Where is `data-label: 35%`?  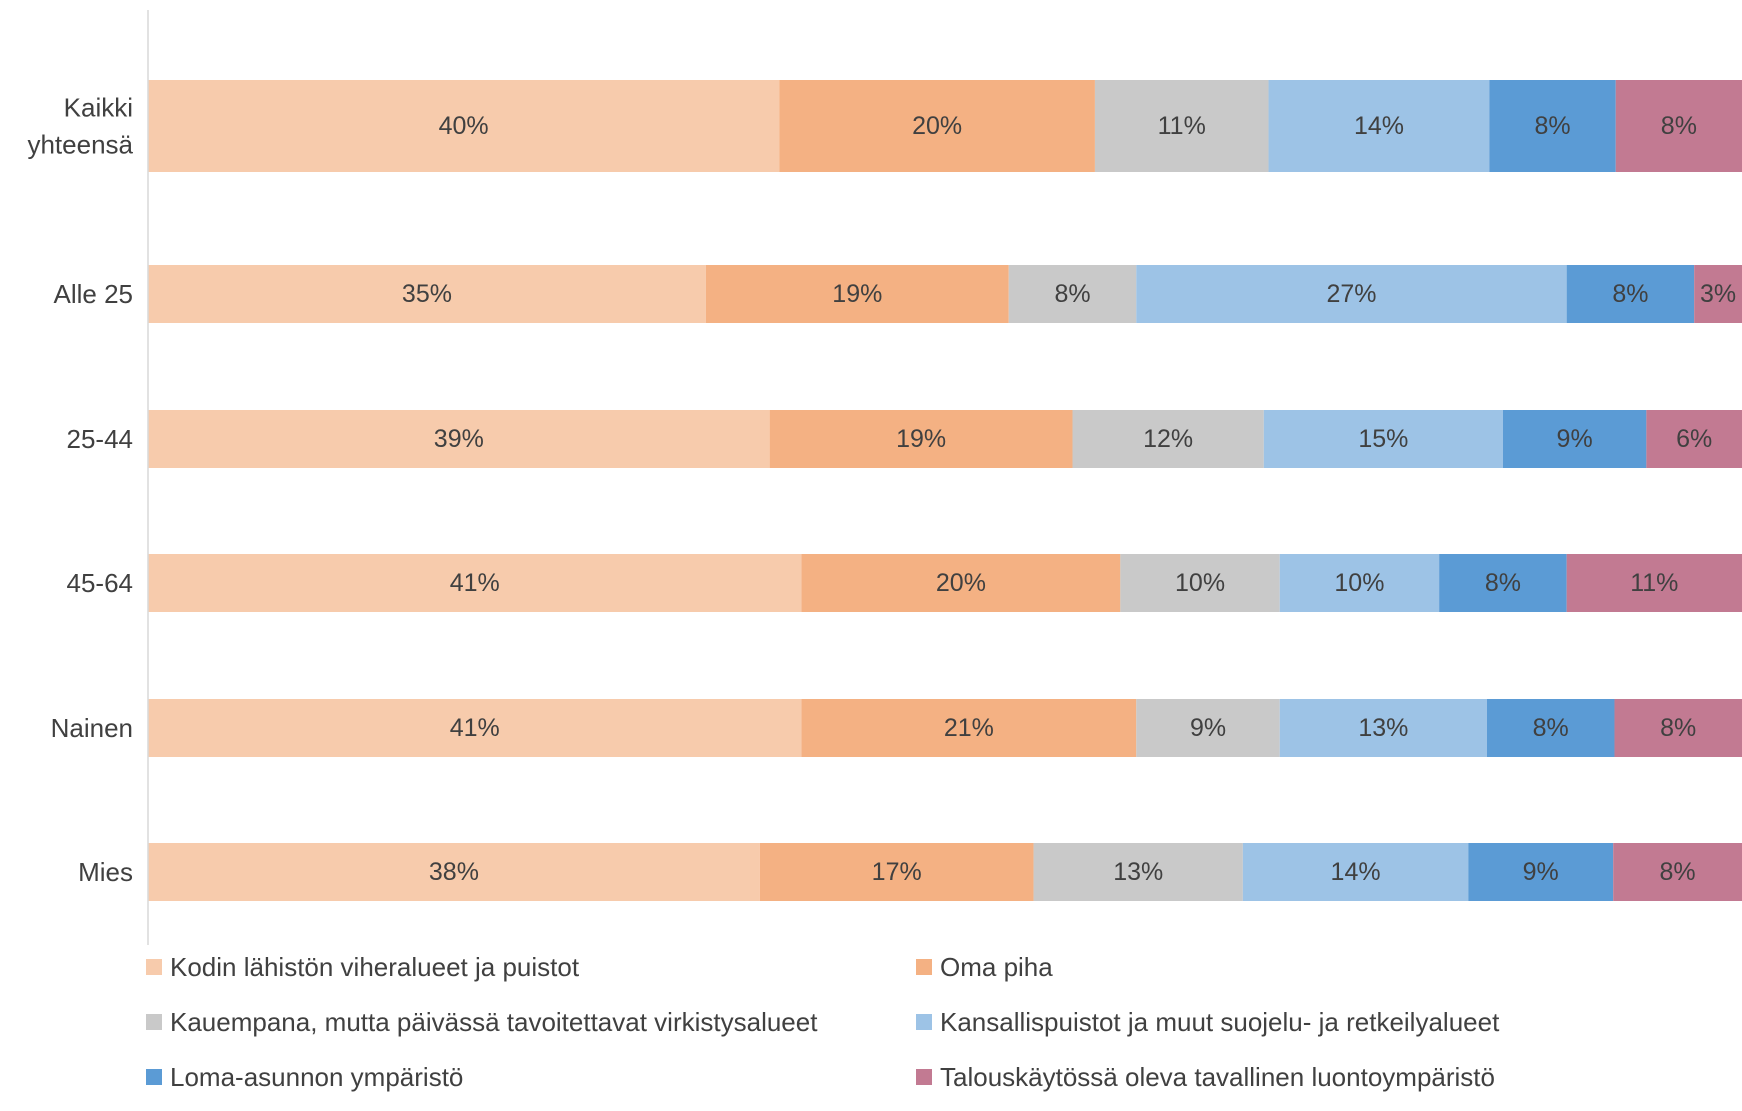
data-label: 35% is located at coordinates (427, 294).